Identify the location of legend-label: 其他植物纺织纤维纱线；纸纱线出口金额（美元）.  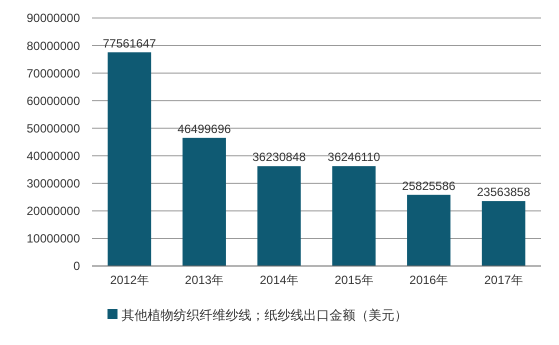
(265, 315).